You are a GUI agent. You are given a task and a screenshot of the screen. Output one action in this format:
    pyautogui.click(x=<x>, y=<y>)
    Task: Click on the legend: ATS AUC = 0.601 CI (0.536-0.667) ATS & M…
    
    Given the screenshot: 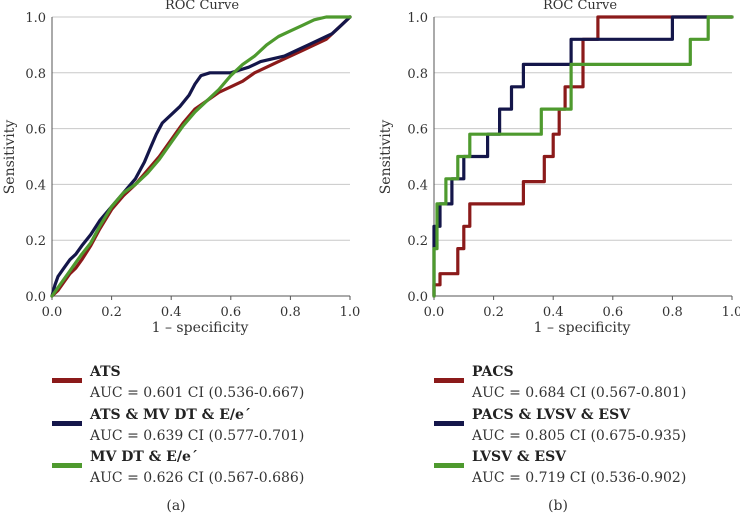 What is the action you would take?
    pyautogui.click(x=178, y=425)
    